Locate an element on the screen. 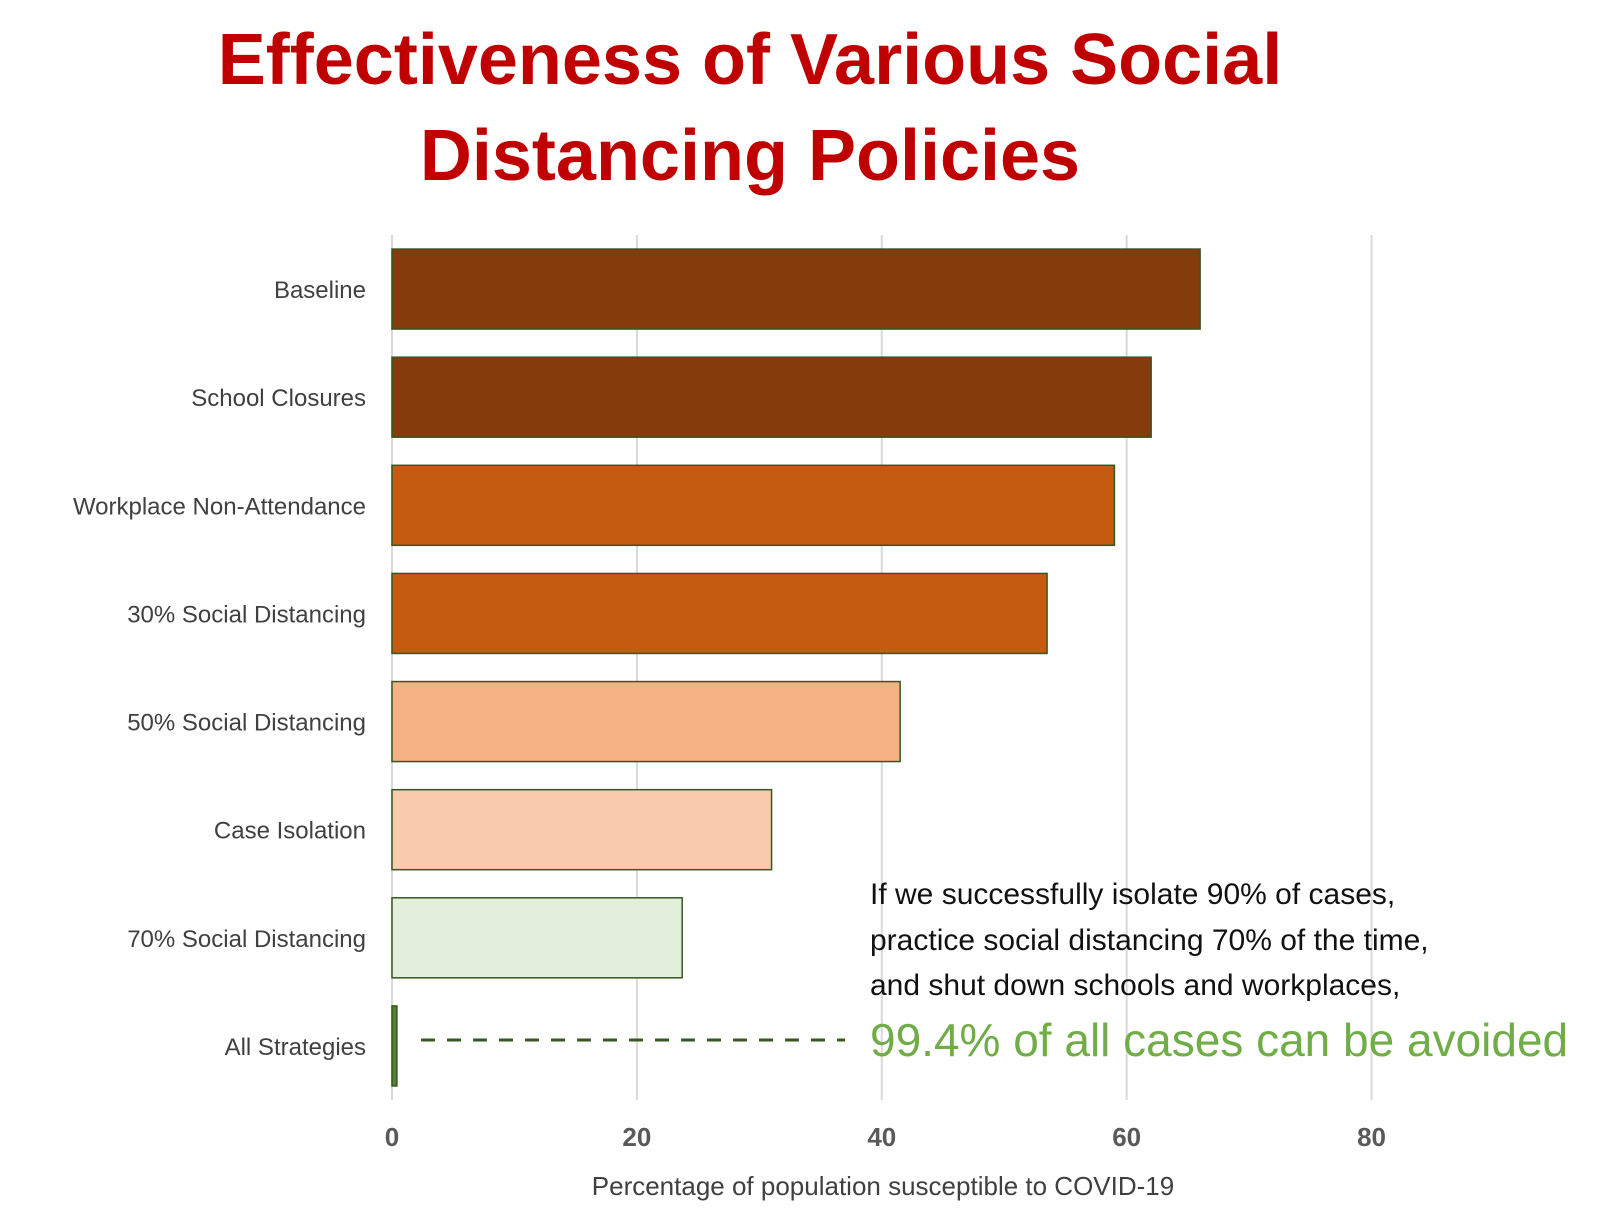 The image size is (1600, 1228). chart-title-line-2: Distancing Policies is located at coordinates (750, 156).